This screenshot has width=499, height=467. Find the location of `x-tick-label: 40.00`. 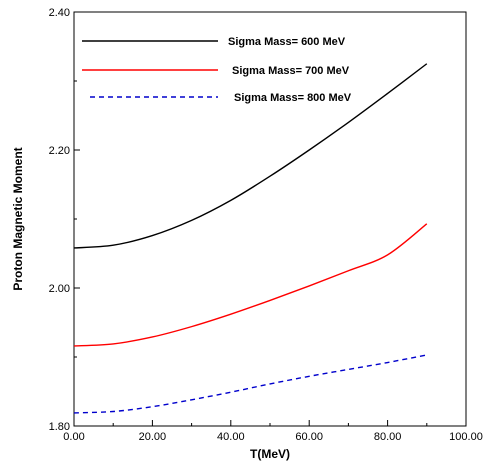

x-tick-label: 40.00 is located at coordinates (231, 437).